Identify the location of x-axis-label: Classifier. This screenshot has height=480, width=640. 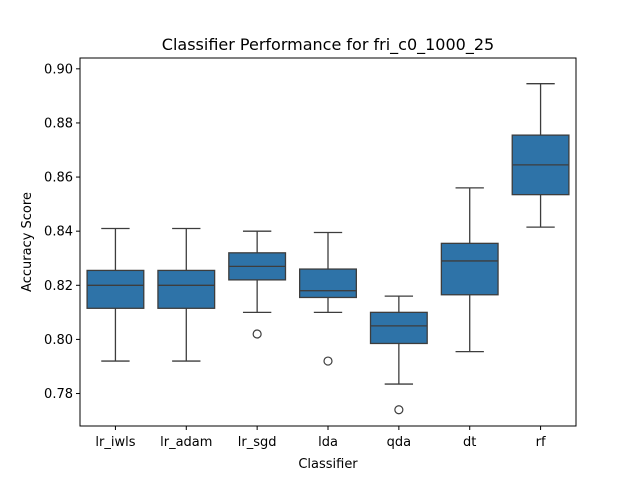
(328, 464).